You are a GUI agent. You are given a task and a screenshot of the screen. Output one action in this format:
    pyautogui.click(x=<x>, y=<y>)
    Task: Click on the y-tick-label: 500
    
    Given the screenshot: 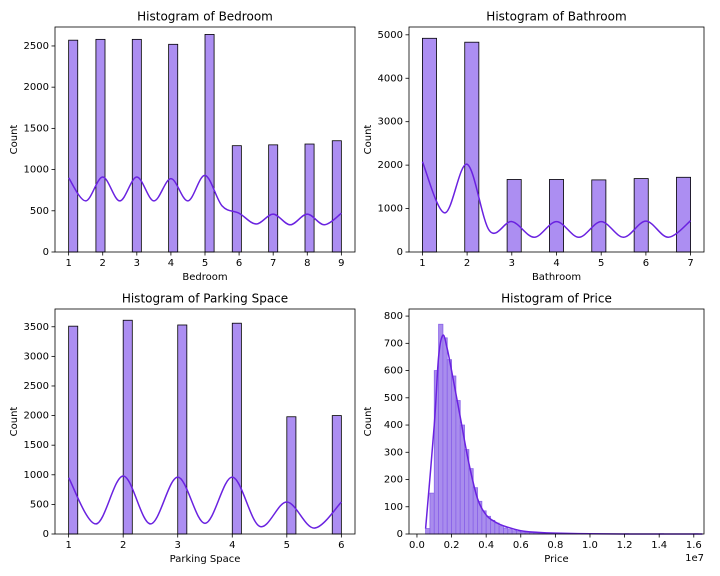 What is the action you would take?
    pyautogui.click(x=393, y=398)
    